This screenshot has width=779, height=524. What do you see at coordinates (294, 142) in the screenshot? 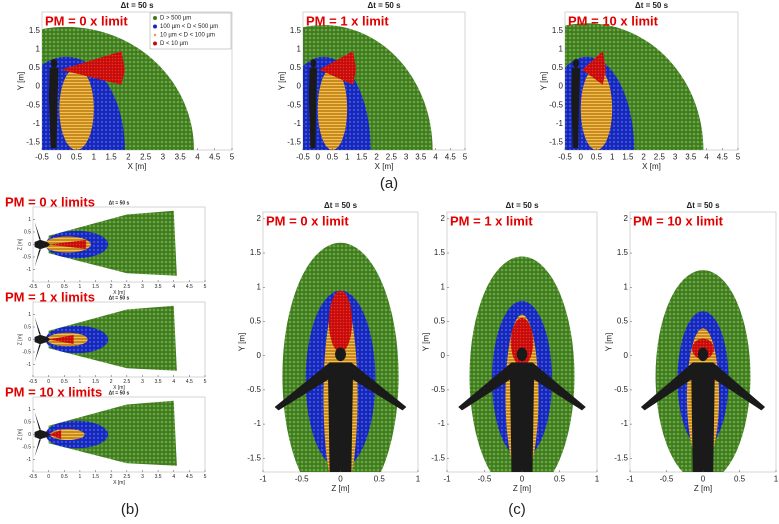
I see `y-tick-label: -1.5` at bounding box center [294, 142].